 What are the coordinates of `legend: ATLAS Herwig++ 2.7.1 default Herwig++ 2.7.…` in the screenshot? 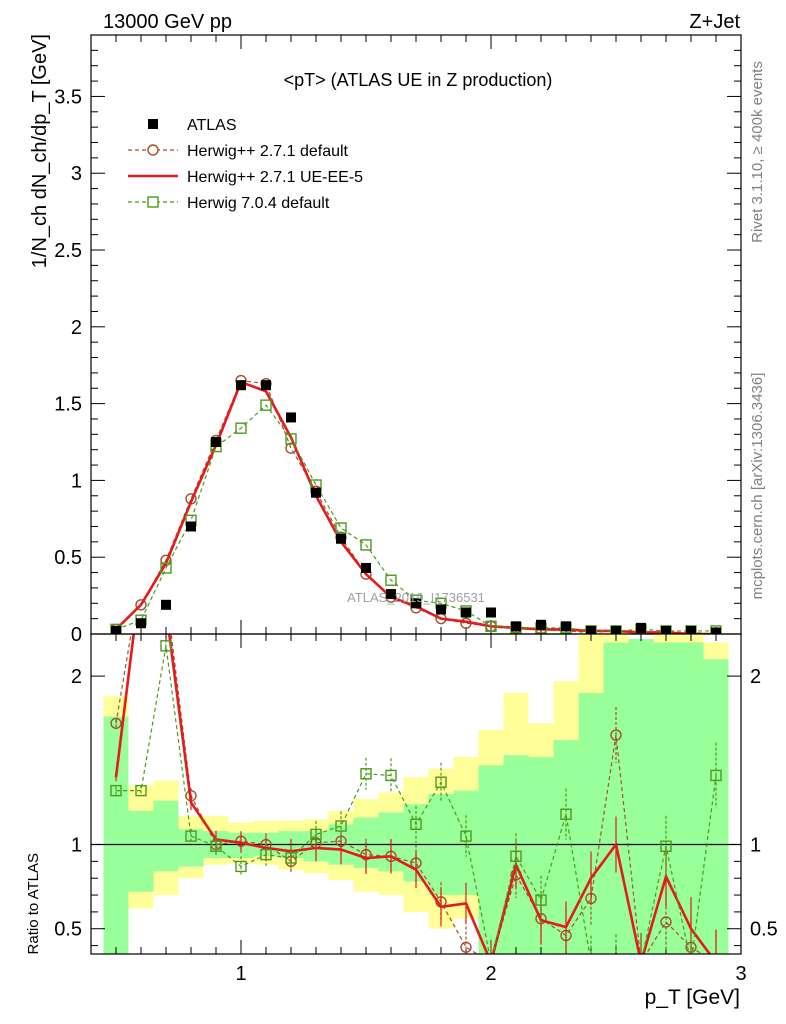 It's located at (245, 164).